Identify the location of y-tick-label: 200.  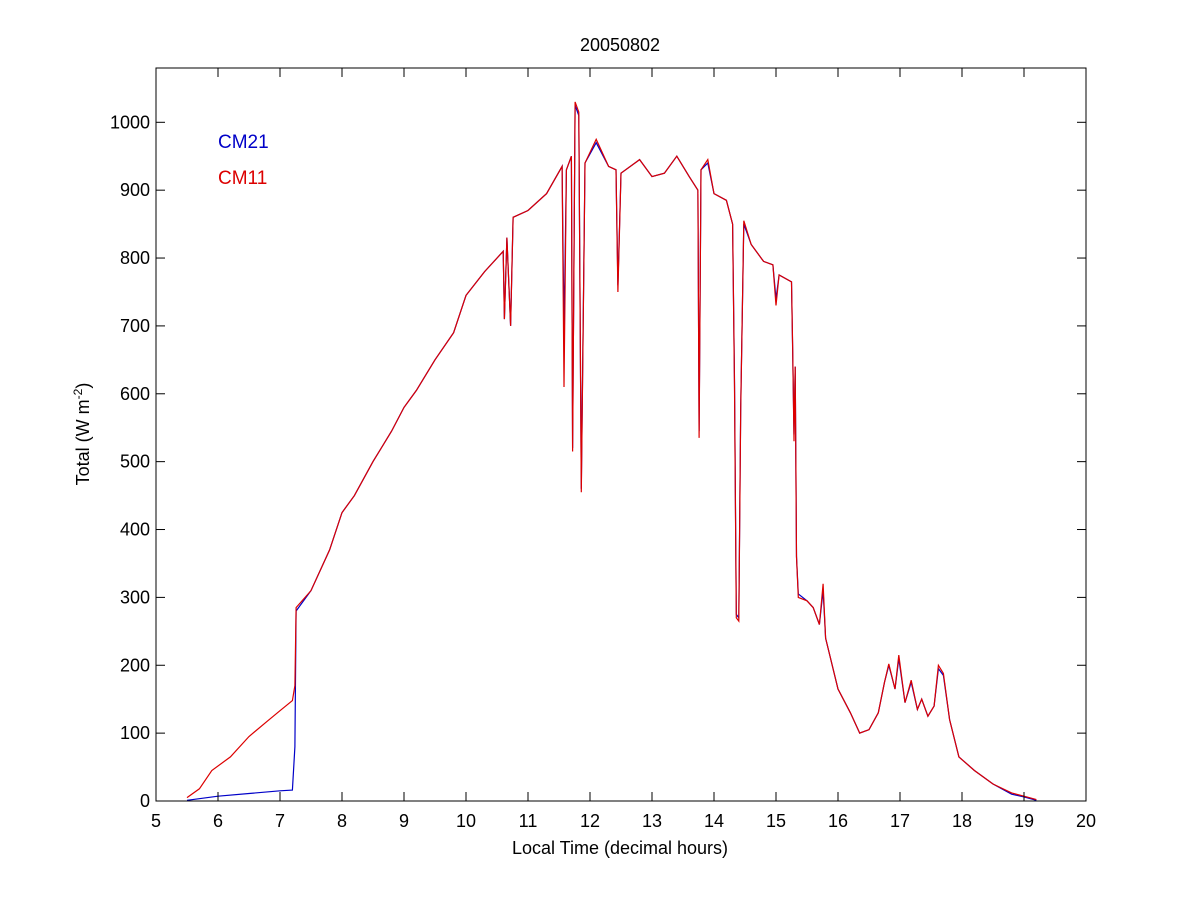
(135, 665).